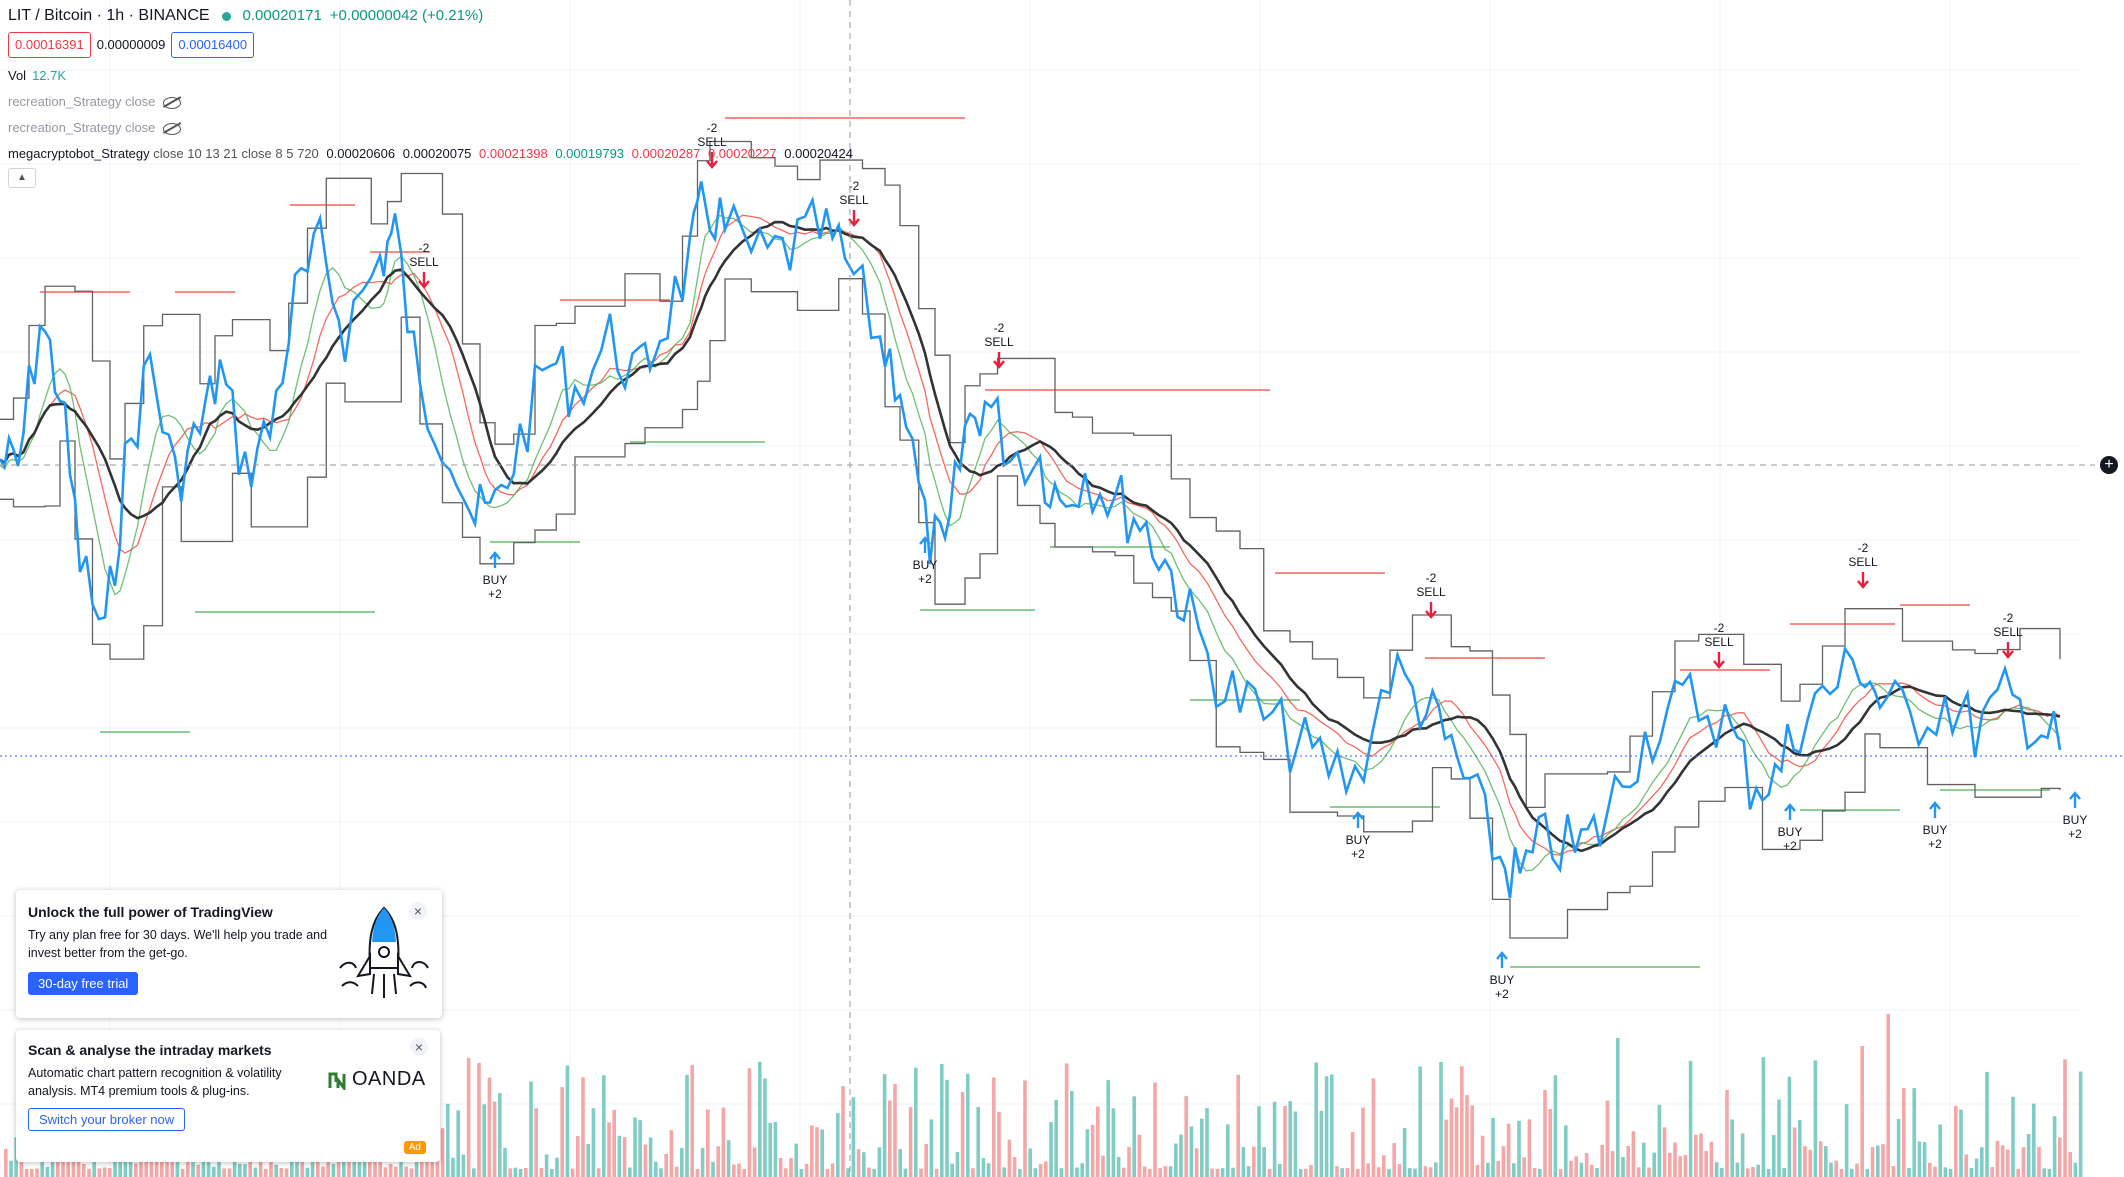 The width and height of the screenshot is (2124, 1177). Describe the element at coordinates (1863, 580) in the screenshot. I see `sell-arrow-icon` at that location.